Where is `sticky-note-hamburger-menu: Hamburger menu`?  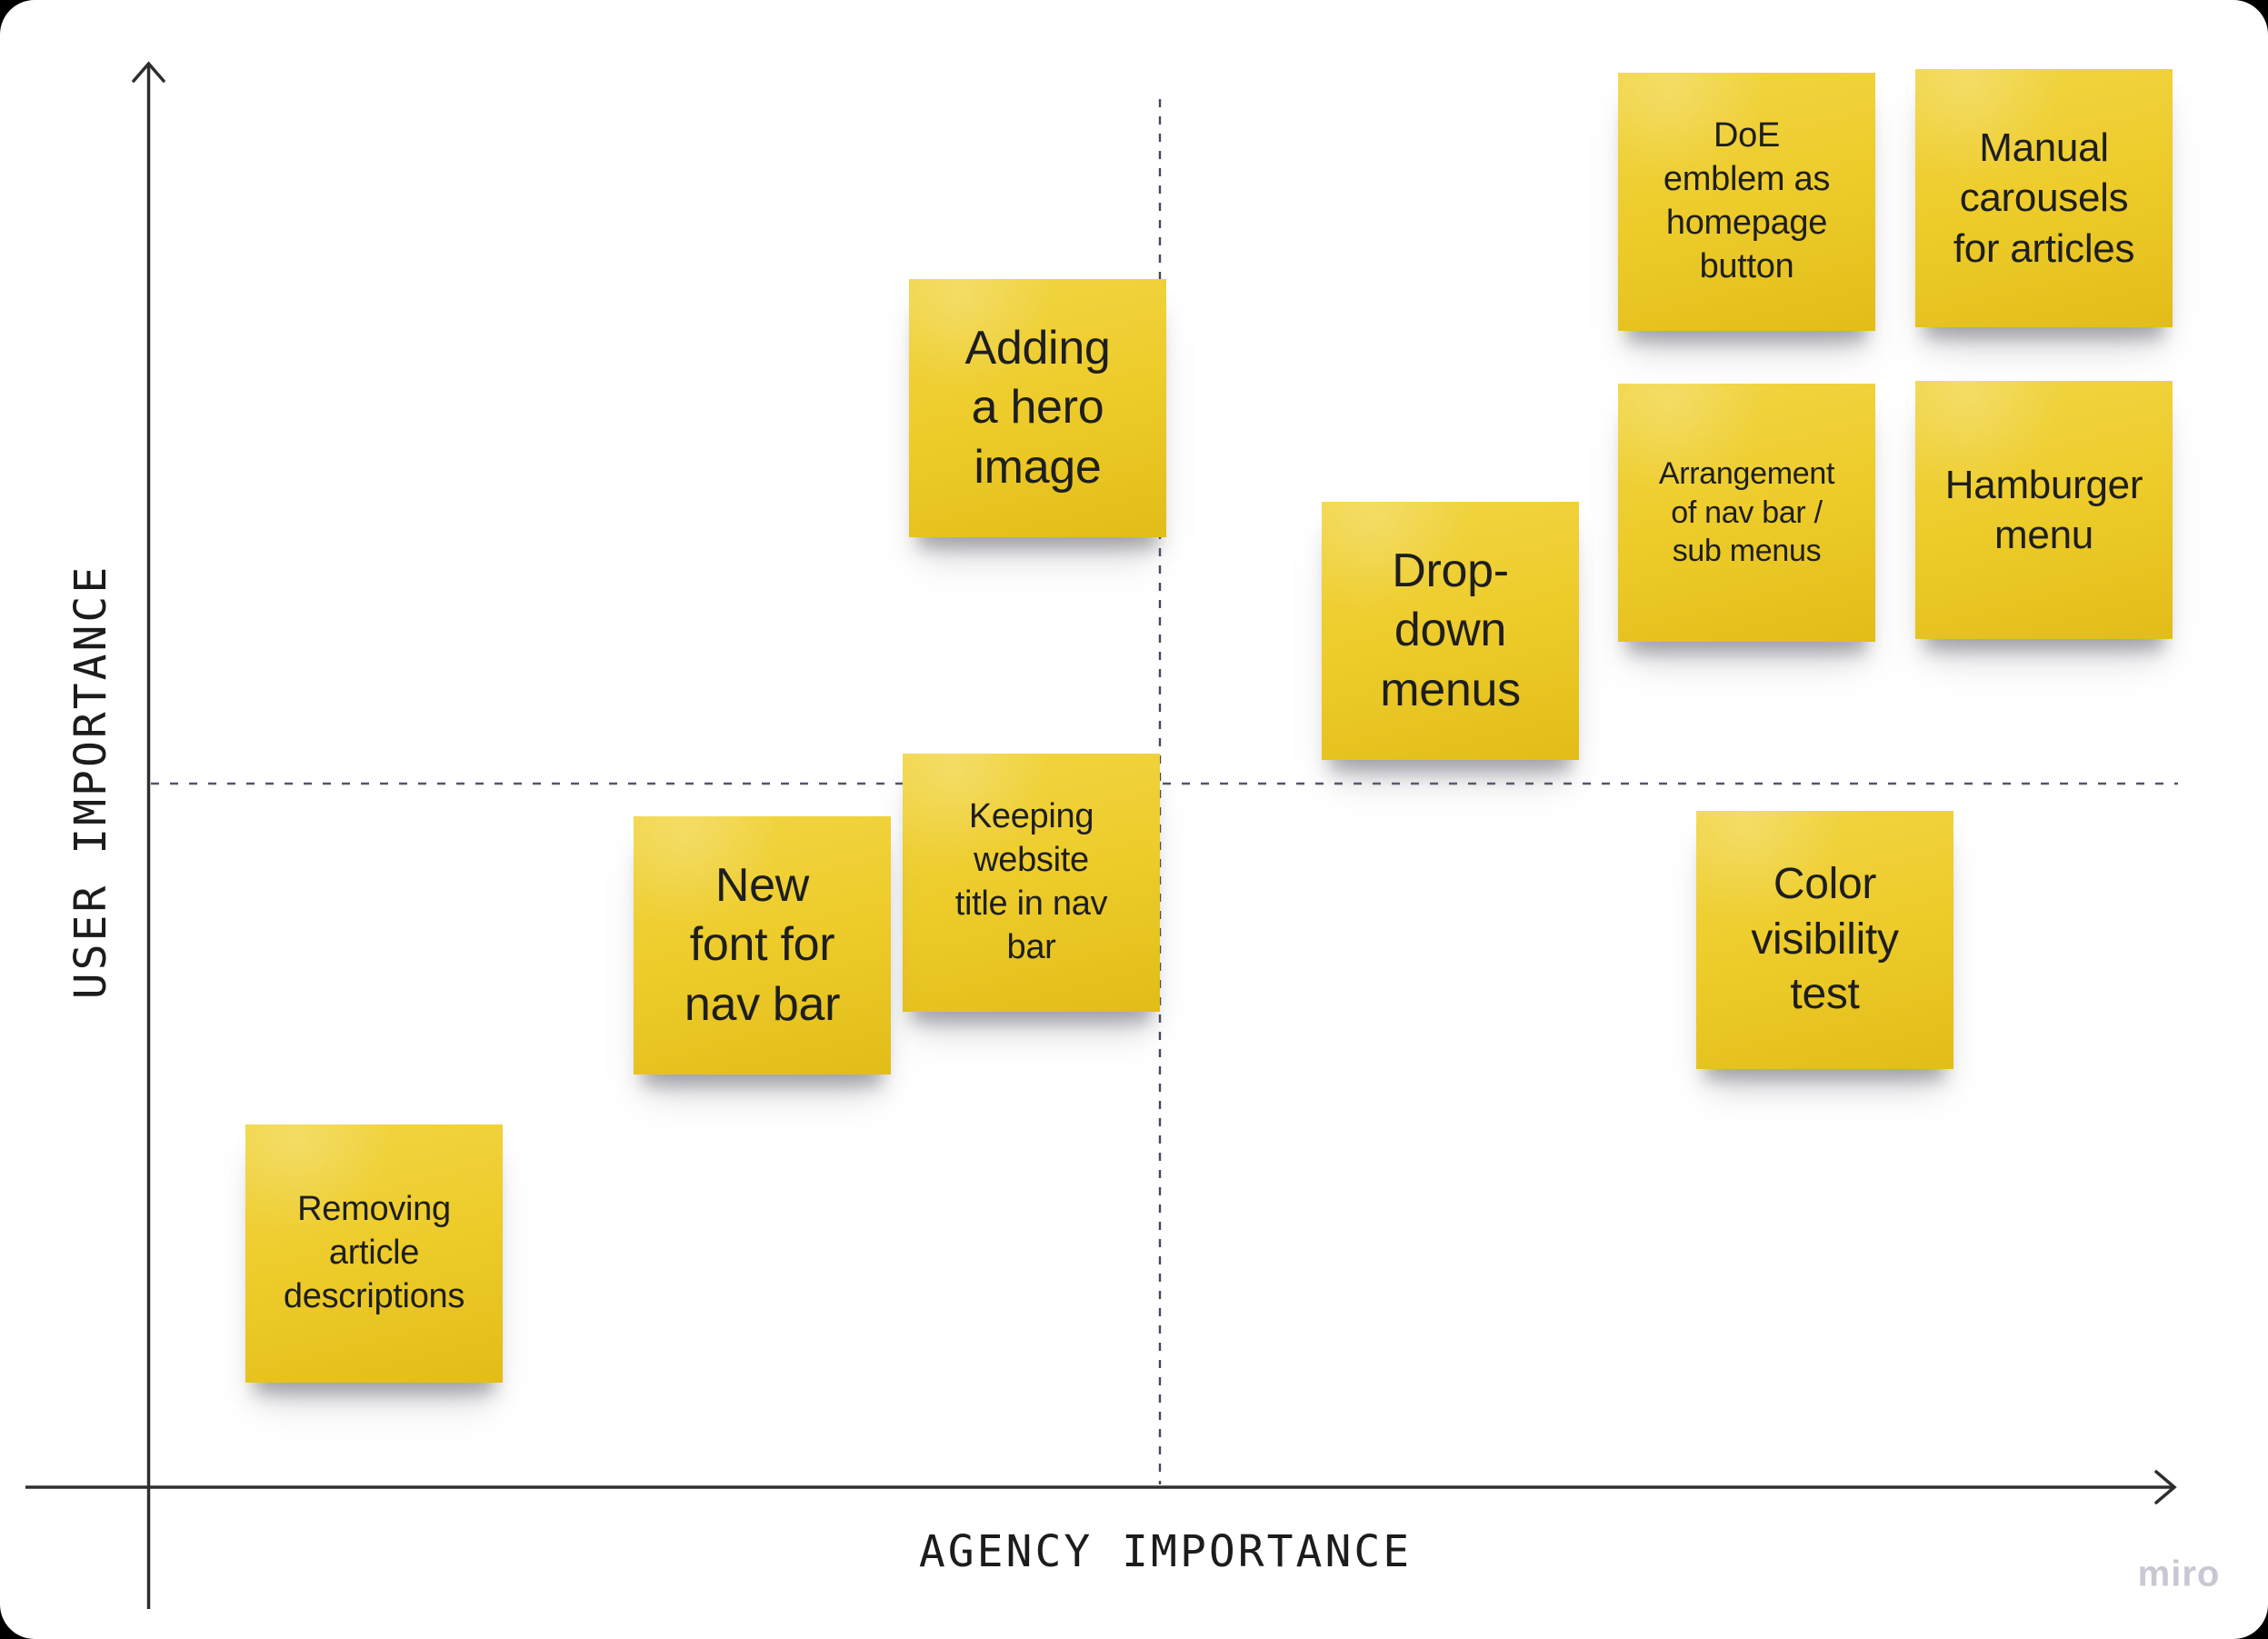 sticky-note-hamburger-menu: Hamburger menu is located at coordinates (2044, 510).